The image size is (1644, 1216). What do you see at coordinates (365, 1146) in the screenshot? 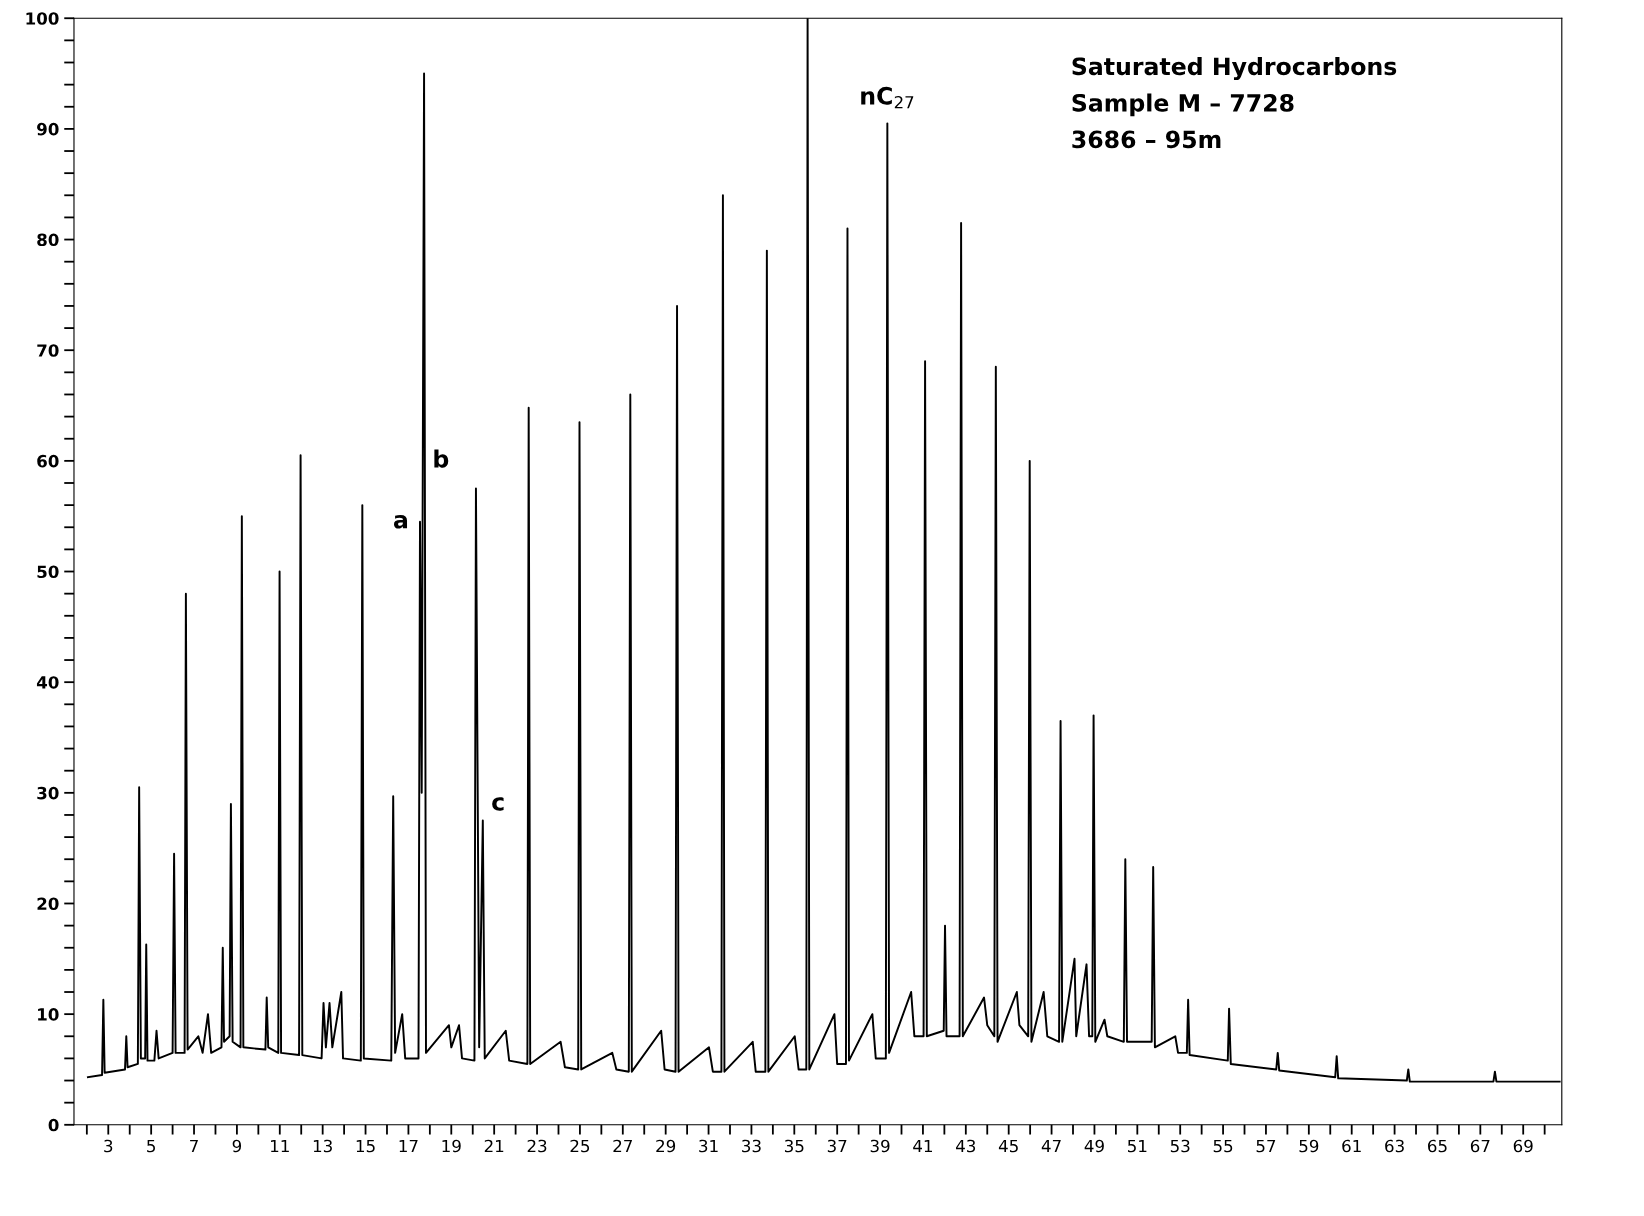
I see `x-tick-label: 15` at bounding box center [365, 1146].